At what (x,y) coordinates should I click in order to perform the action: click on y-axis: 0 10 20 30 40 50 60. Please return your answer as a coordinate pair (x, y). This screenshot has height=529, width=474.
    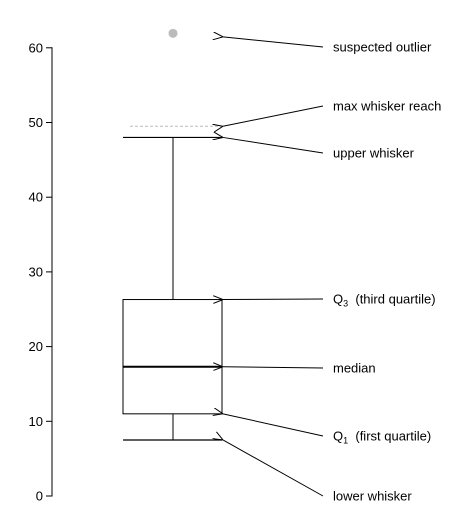
    Looking at the image, I should click on (41, 272).